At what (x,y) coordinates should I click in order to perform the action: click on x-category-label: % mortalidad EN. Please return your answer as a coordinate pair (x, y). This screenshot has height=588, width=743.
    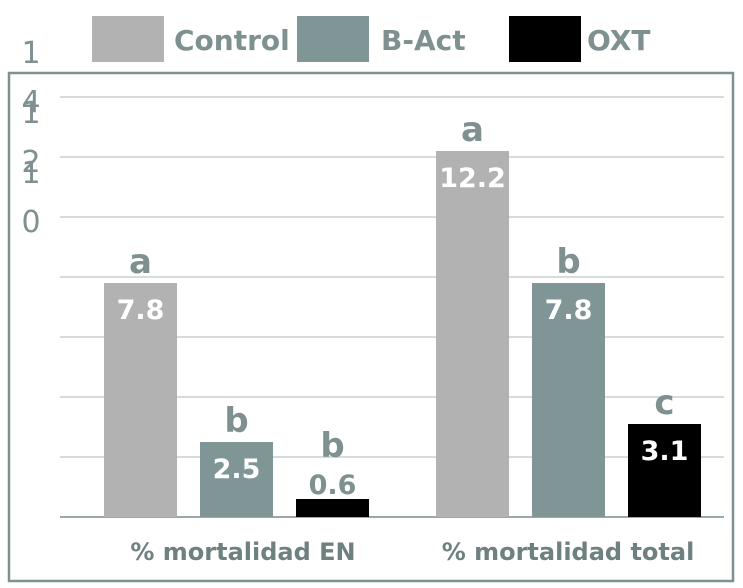
    Looking at the image, I should click on (242, 552).